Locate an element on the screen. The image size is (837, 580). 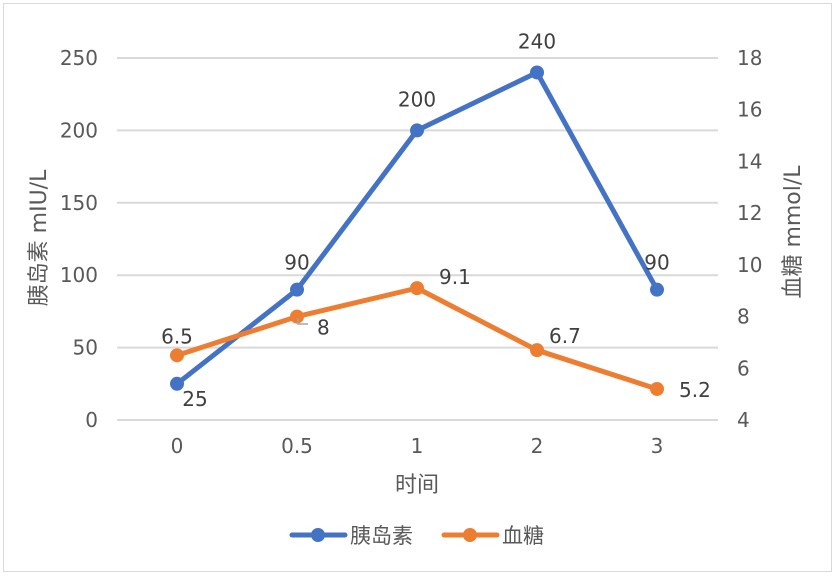
data-label: 8 is located at coordinates (323, 328).